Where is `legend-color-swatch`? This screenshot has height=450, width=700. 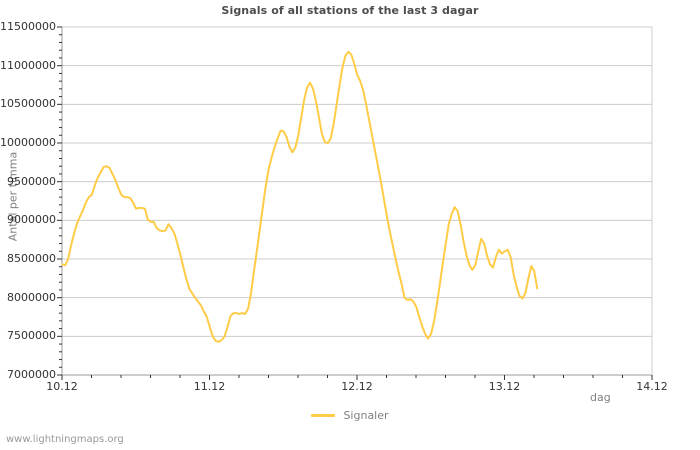
legend-color-swatch is located at coordinates (323, 415).